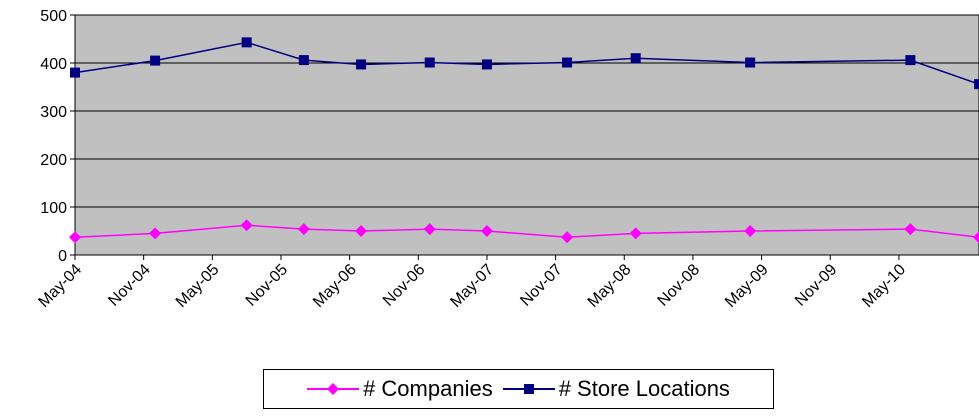  I want to click on x-tick-label: Nov-06, so click(404, 285).